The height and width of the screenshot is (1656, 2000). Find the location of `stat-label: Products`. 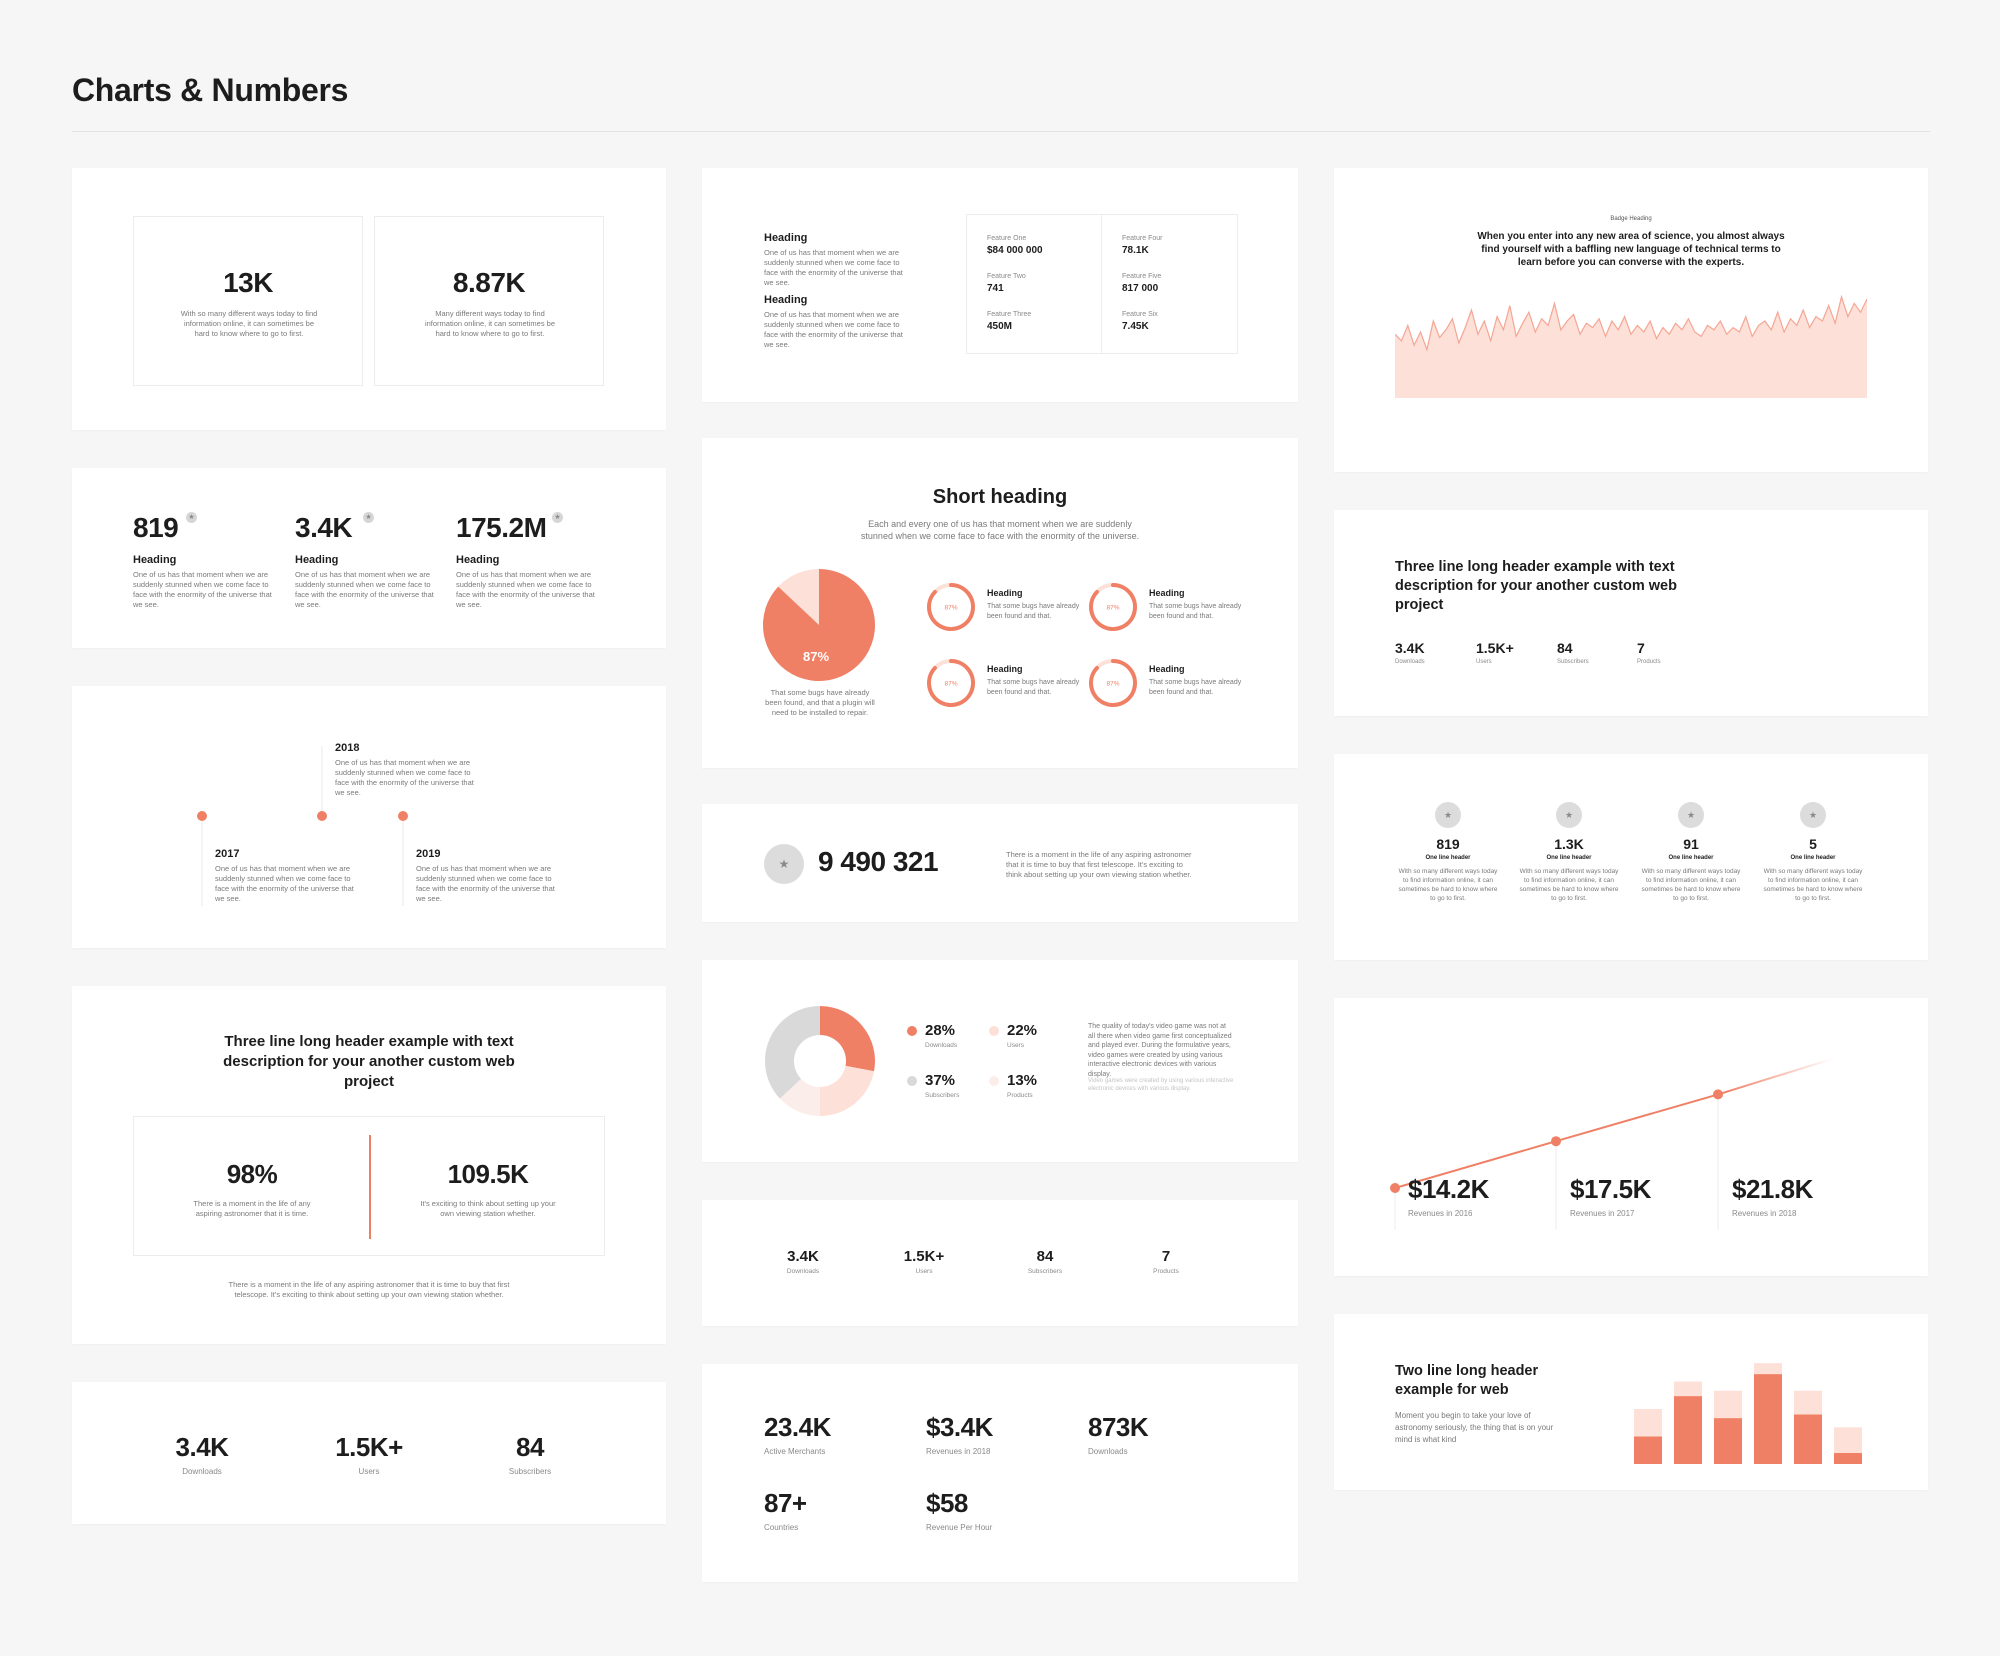

stat-label: Products is located at coordinates (1166, 1271).